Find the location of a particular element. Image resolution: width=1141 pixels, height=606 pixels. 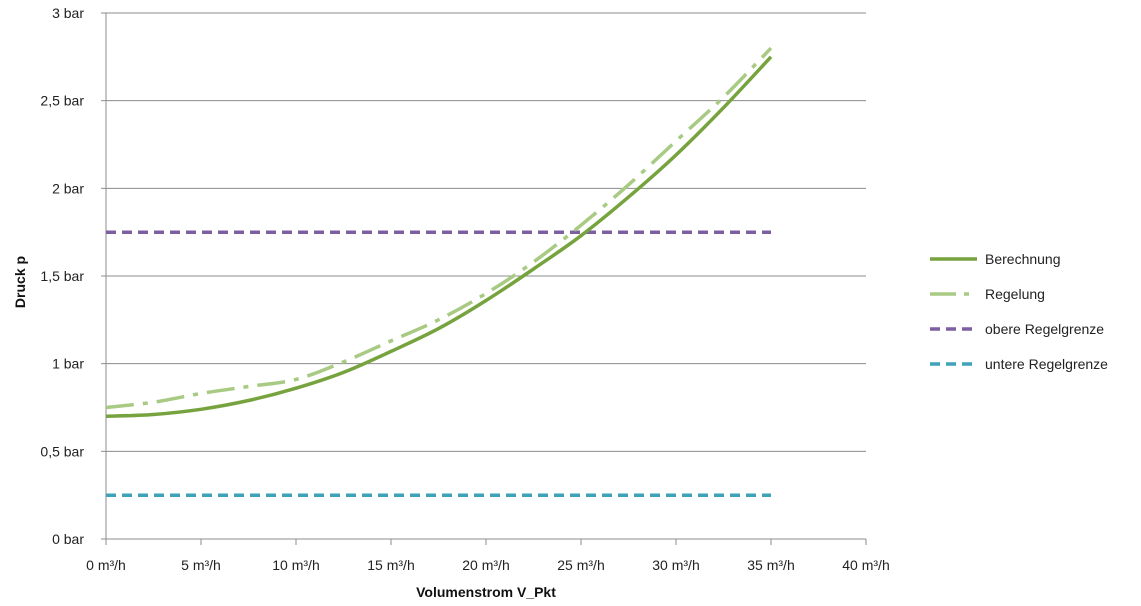

y-tick-label: 3 bar is located at coordinates (68, 13).